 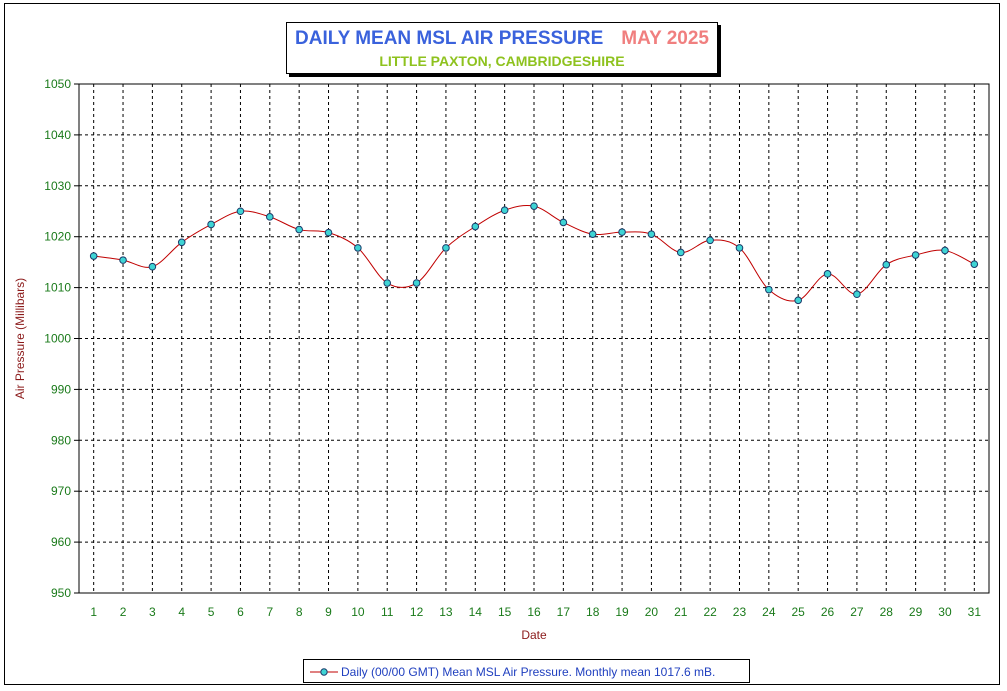 I want to click on x-tick-label: 31, so click(x=975, y=612).